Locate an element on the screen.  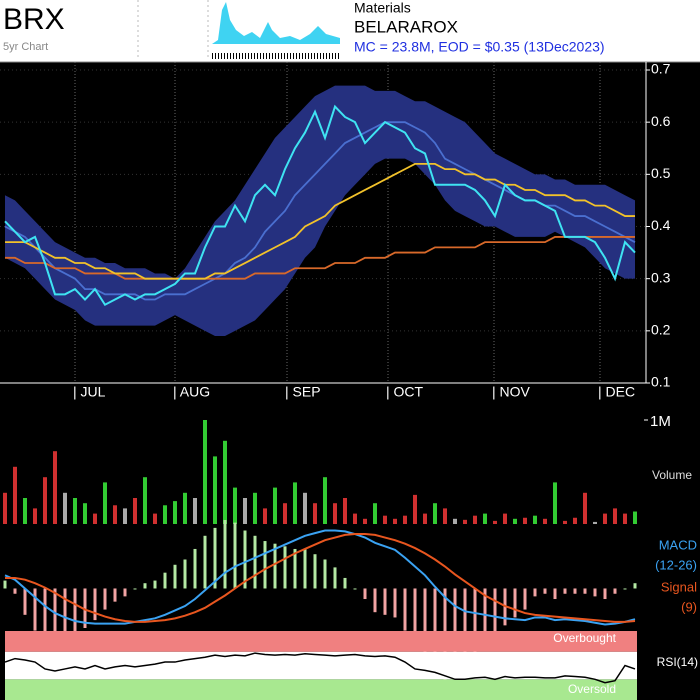
x-tick-label: | DEC is located at coordinates (616, 392).